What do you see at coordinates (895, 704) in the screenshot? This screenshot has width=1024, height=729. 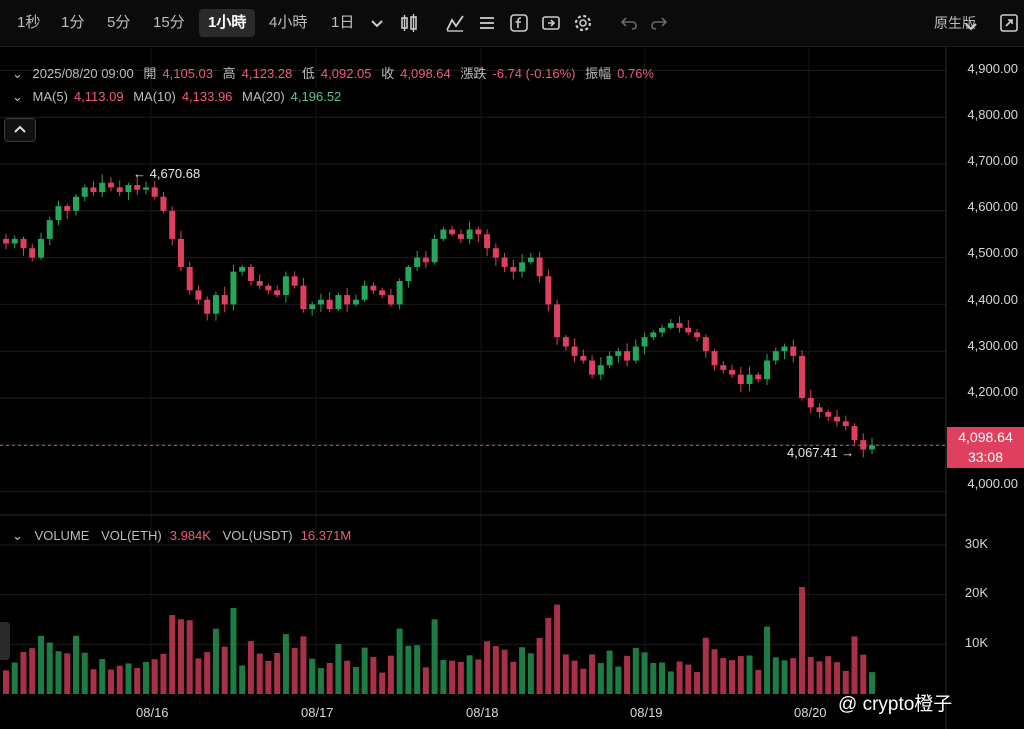 I see `watermark: @ crypto橙子` at bounding box center [895, 704].